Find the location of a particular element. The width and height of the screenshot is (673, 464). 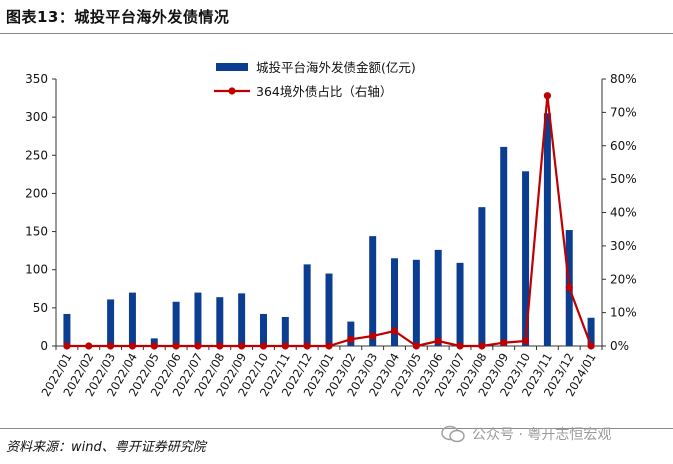

legend-line-marker is located at coordinates (232, 91).